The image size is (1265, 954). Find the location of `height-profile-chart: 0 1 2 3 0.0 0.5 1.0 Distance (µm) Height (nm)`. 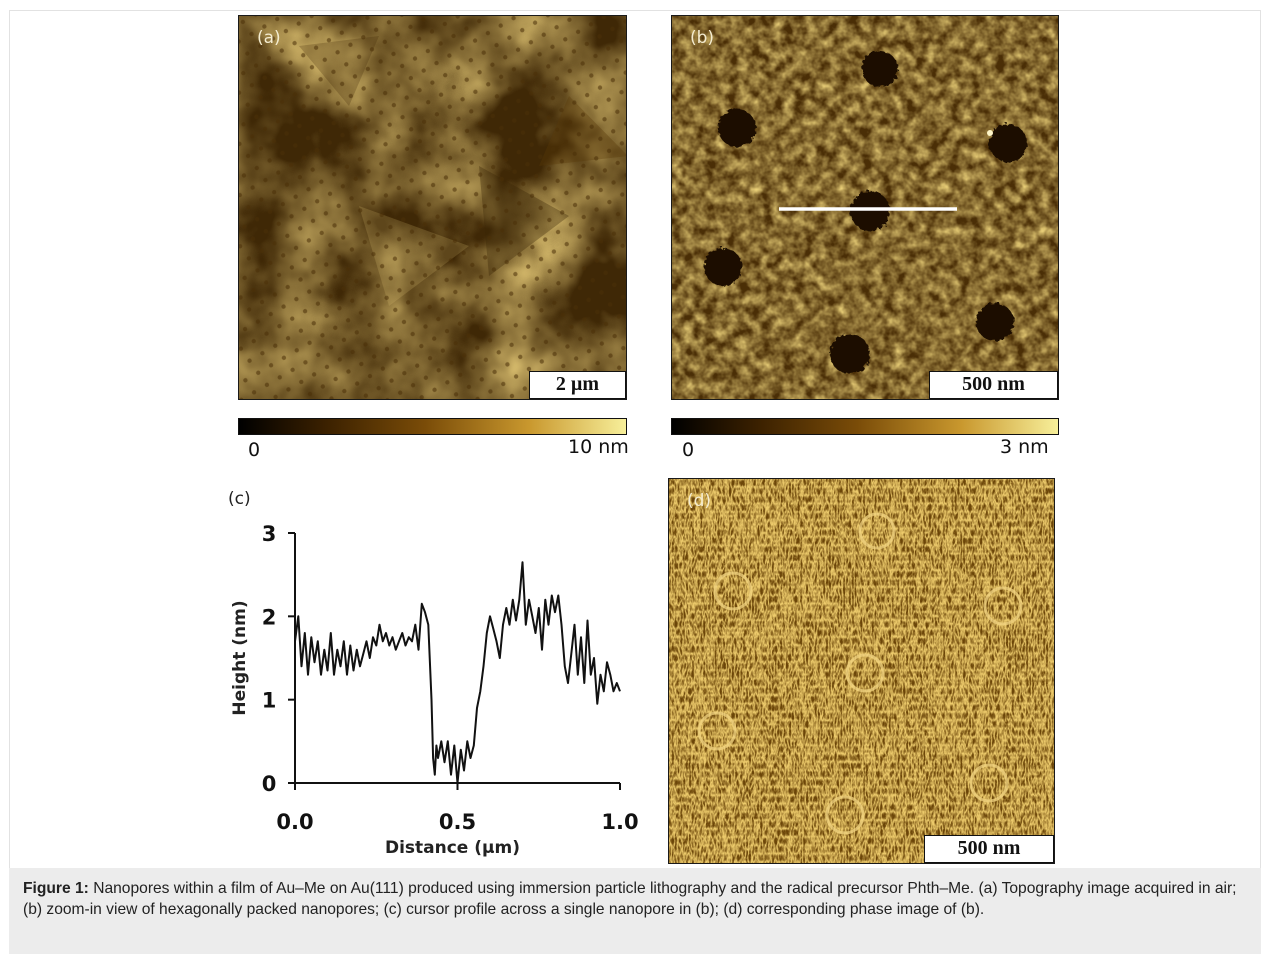

height-profile-chart: 0 1 2 3 0.0 0.5 1.0 Distance (µm) Height (nm) is located at coordinates (434, 690).